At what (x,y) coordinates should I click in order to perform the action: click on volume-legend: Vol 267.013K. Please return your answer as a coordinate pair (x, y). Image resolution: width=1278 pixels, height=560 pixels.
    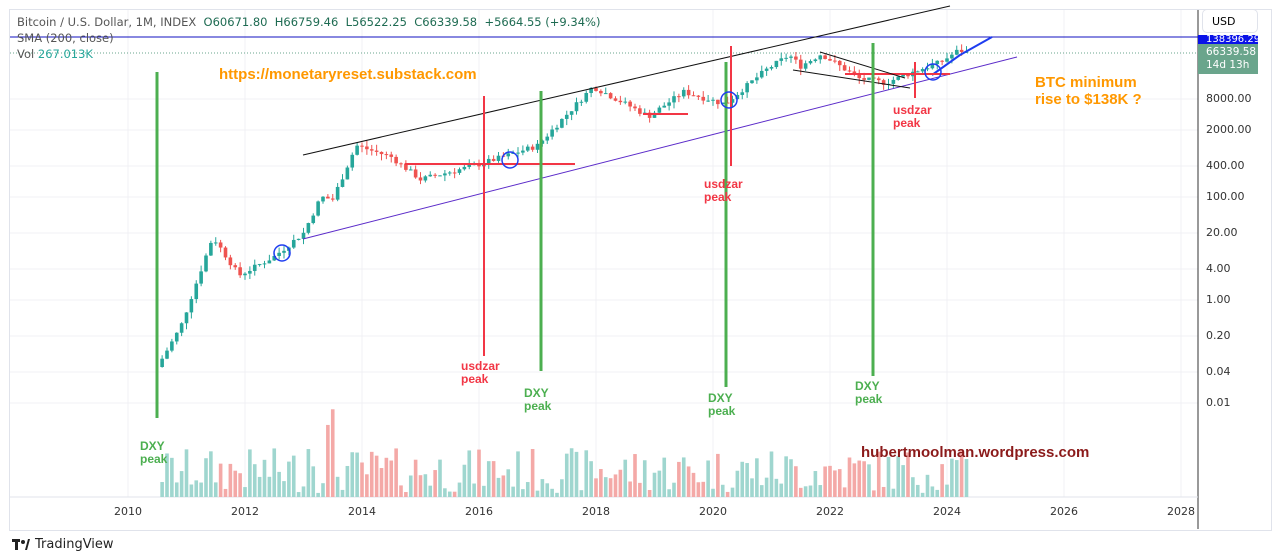
    Looking at the image, I should click on (55, 54).